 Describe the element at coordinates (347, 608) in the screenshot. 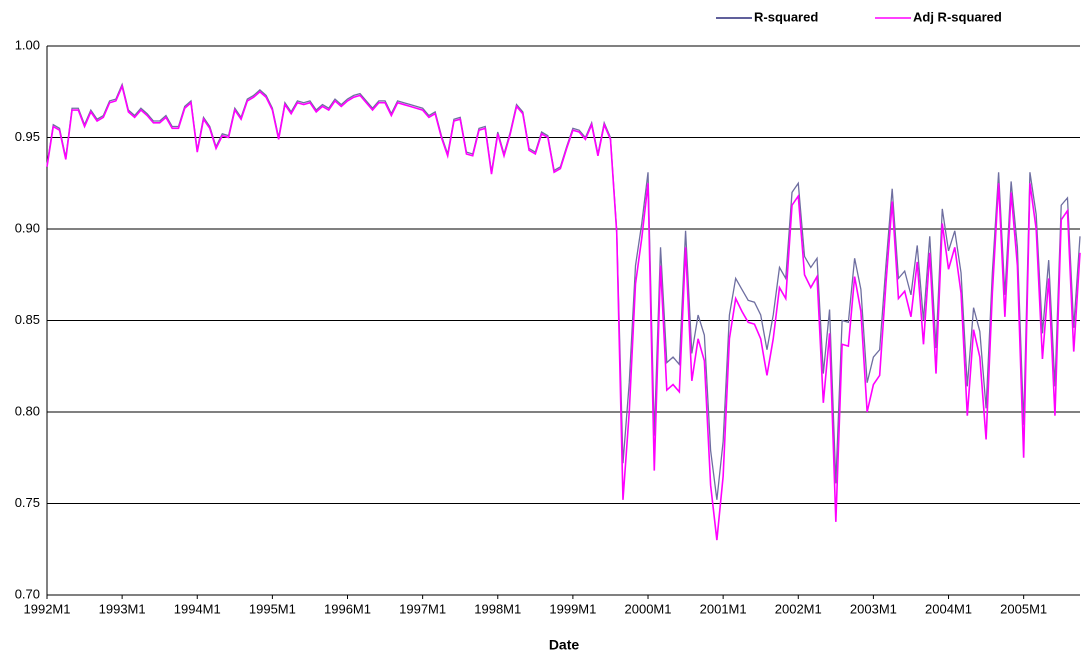

I see `x-tick-label: 1996M1` at that location.